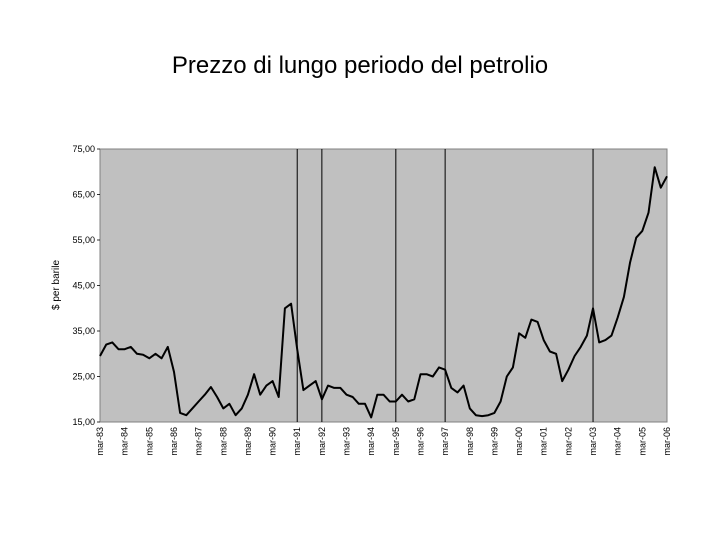 The width and height of the screenshot is (720, 540). I want to click on x-tick-label: mar-98, so click(470, 441).